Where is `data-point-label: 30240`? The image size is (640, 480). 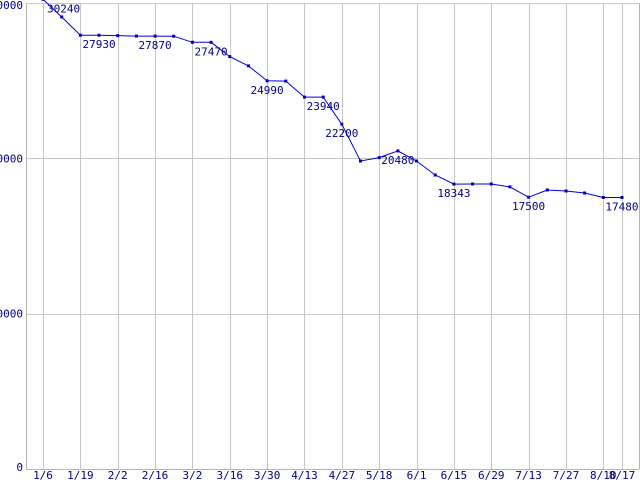
data-point-label: 30240 is located at coordinates (63, 8).